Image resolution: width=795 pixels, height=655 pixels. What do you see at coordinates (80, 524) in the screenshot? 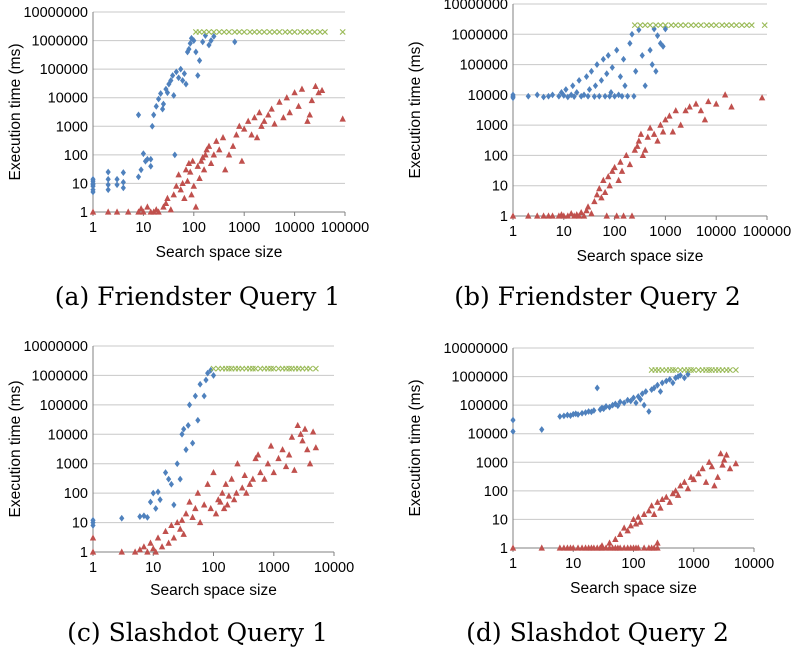
I see `y-tick-label: 10` at bounding box center [80, 524].